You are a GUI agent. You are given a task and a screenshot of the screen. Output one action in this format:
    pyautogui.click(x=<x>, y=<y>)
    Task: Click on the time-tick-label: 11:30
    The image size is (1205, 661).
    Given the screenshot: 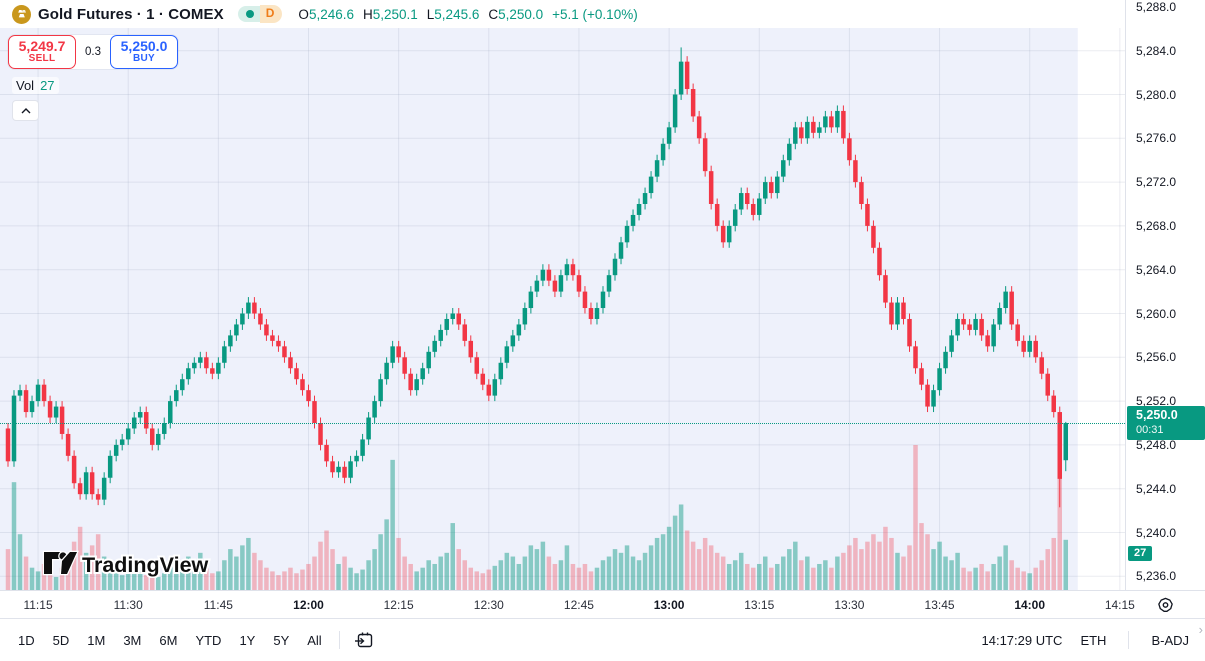 What is the action you would take?
    pyautogui.click(x=128, y=605)
    